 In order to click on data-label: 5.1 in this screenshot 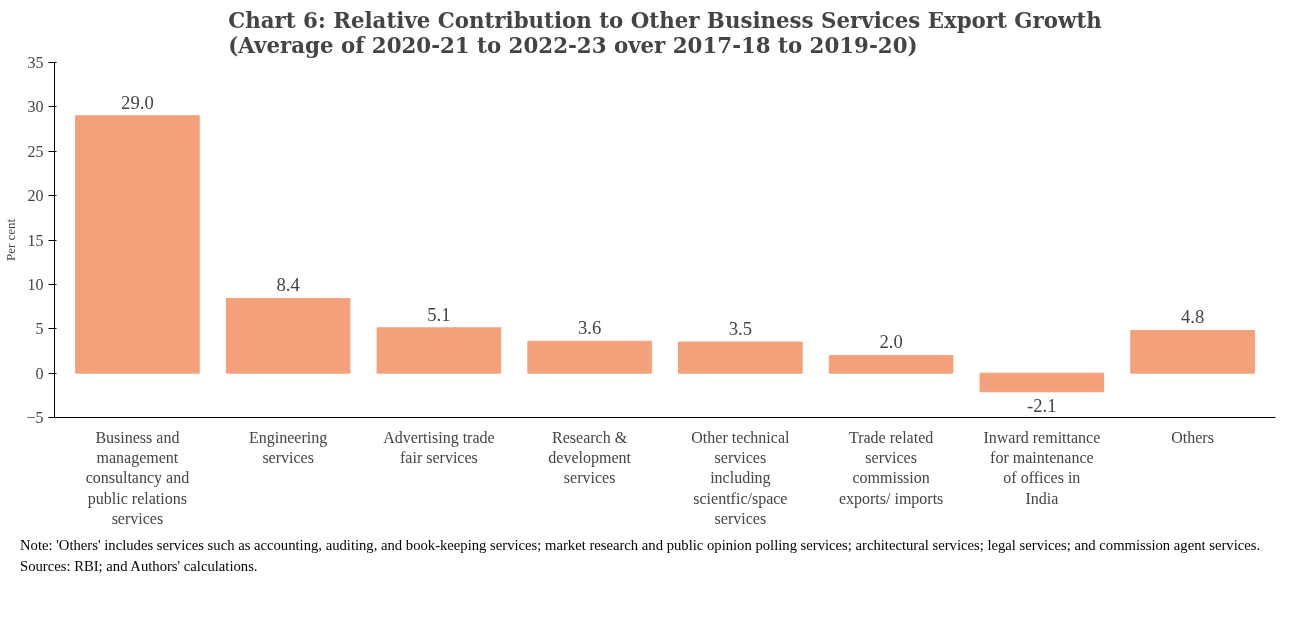, I will do `click(439, 314)`.